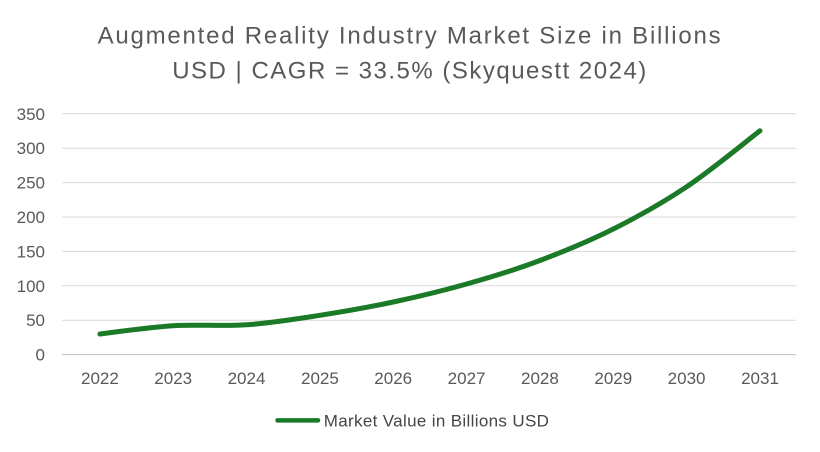  I want to click on svg-text: 2027, so click(467, 378).